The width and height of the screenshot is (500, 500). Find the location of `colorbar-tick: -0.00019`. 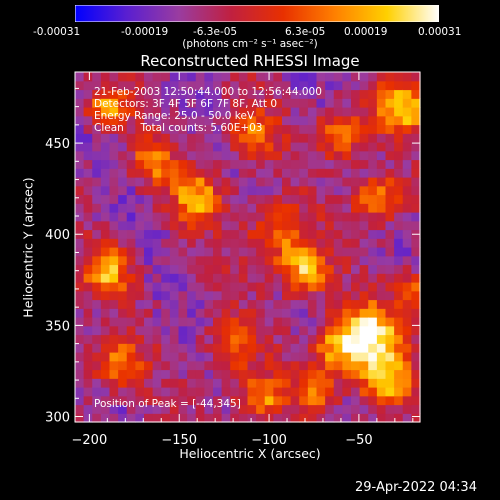

colorbar-tick: -0.00019 is located at coordinates (145, 32).